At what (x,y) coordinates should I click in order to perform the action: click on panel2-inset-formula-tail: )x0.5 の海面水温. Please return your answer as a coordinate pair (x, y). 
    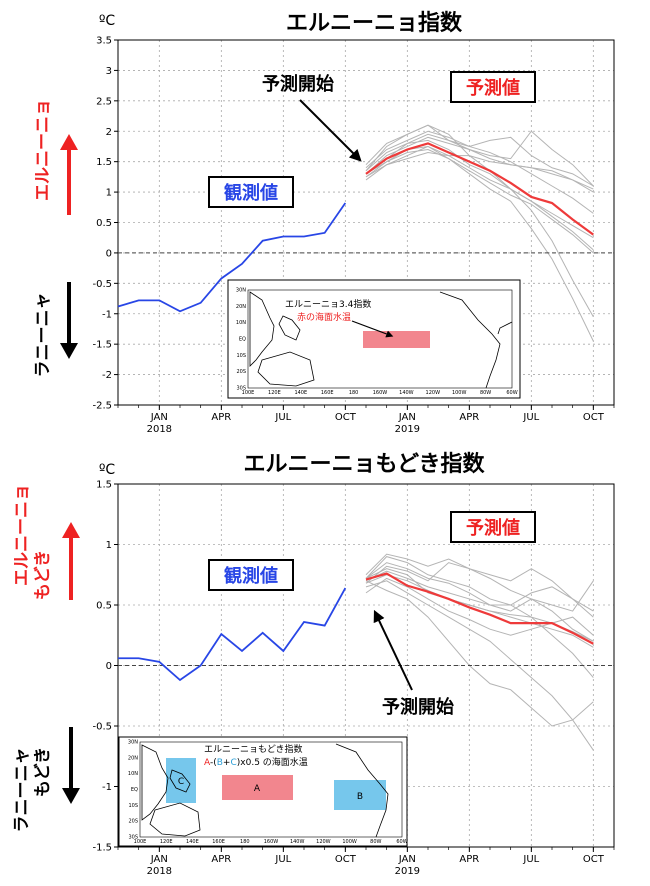
    Looking at the image, I should click on (272, 762).